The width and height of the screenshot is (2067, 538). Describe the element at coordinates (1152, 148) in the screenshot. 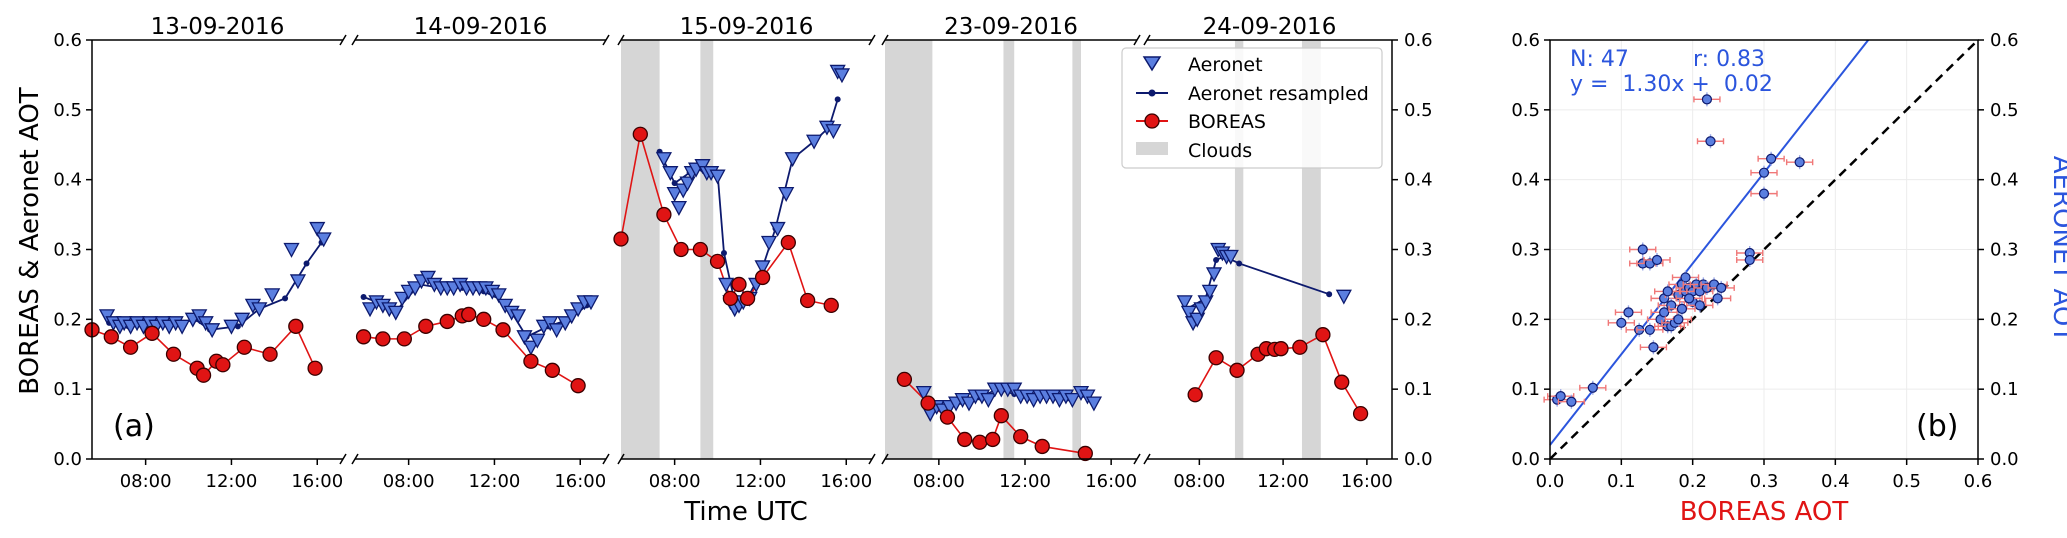

I see `legend-clouds-swatch` at that location.